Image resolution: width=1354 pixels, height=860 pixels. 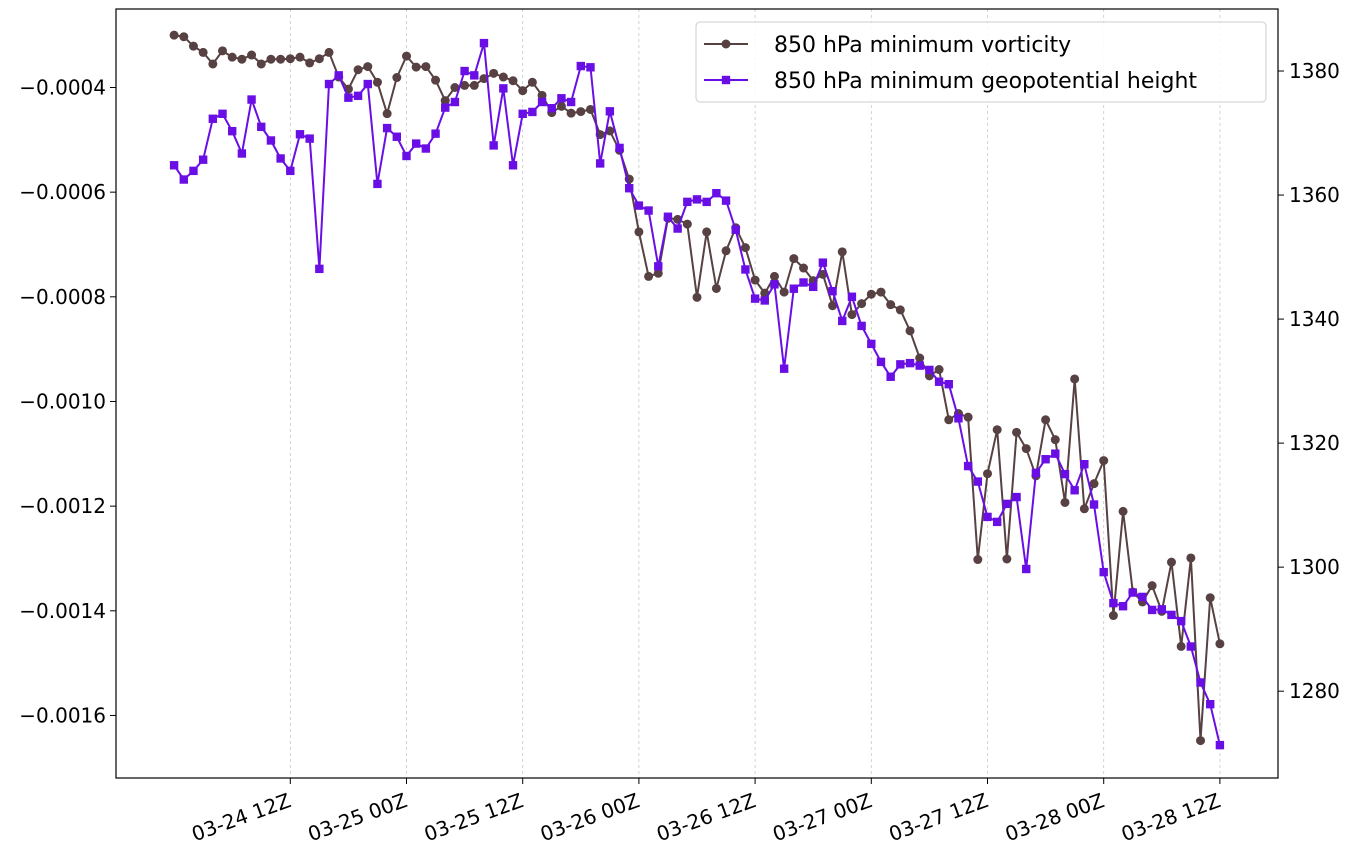 What do you see at coordinates (62, 297) in the screenshot?
I see `y-left-tick-label: −0.0008` at bounding box center [62, 297].